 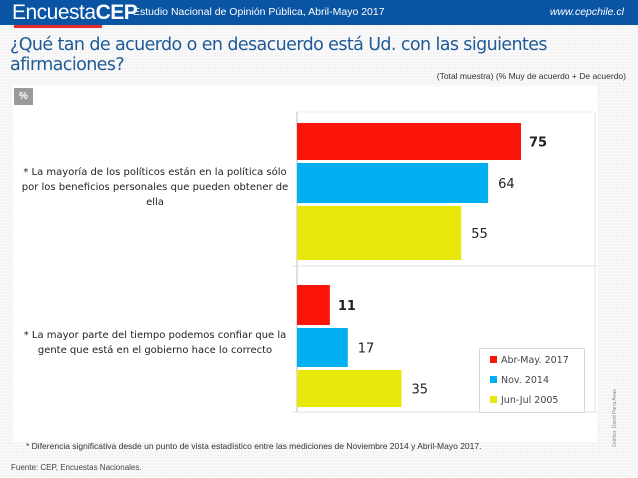 What do you see at coordinates (23, 96) in the screenshot?
I see `unit-badge: %` at bounding box center [23, 96].